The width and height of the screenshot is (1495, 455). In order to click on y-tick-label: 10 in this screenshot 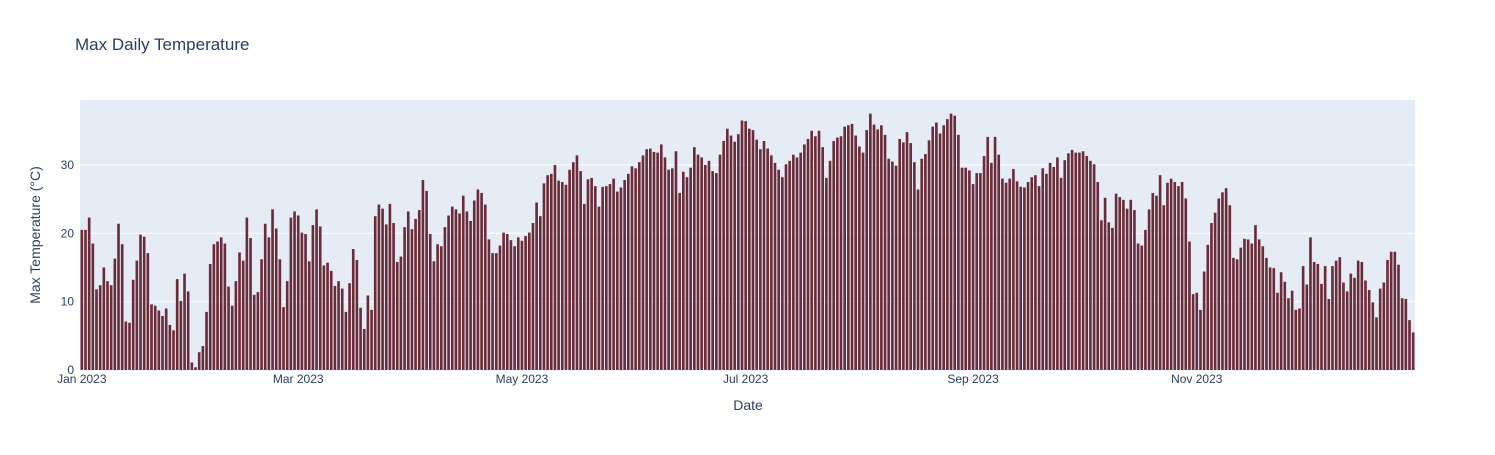, I will do `click(68, 302)`.